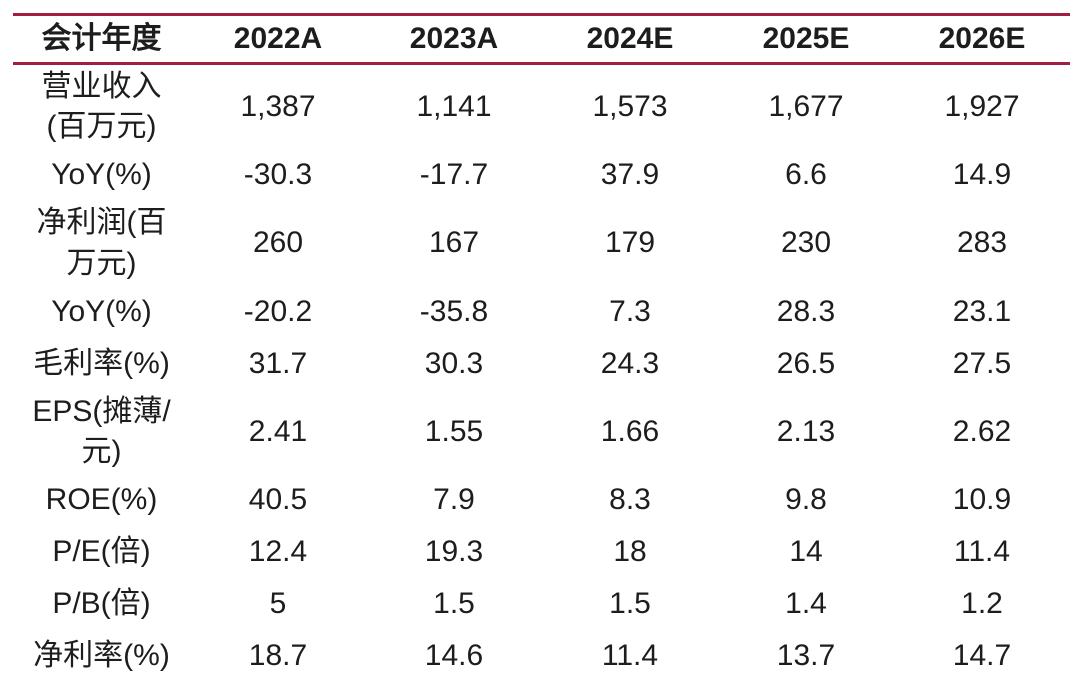  Describe the element at coordinates (454, 311) in the screenshot. I see `value-cell: -35.8` at that location.